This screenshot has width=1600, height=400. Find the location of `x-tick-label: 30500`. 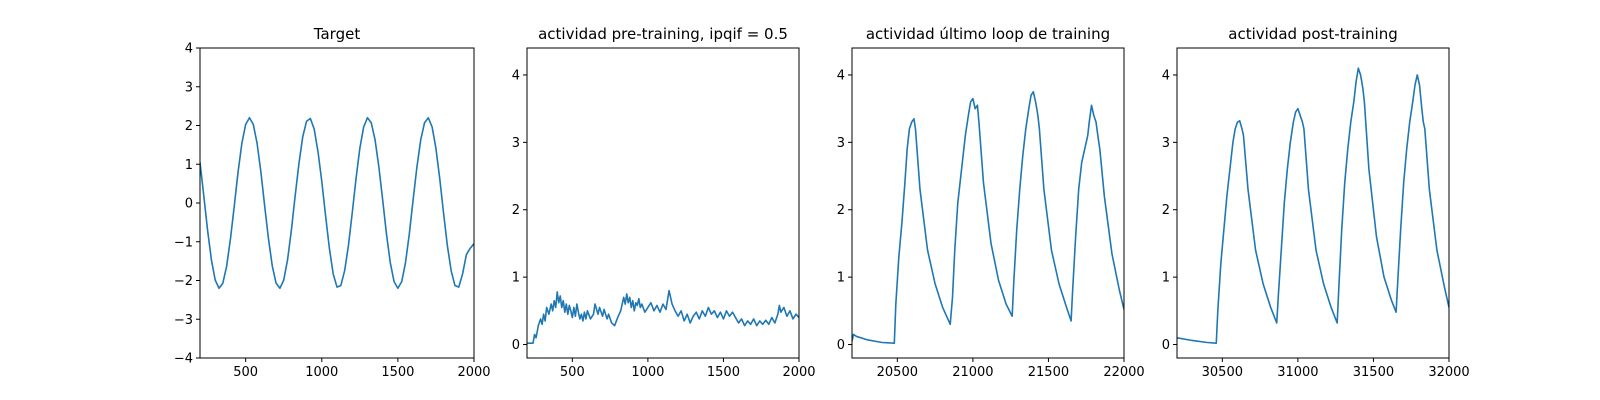

x-tick-label: 30500 is located at coordinates (1222, 372).